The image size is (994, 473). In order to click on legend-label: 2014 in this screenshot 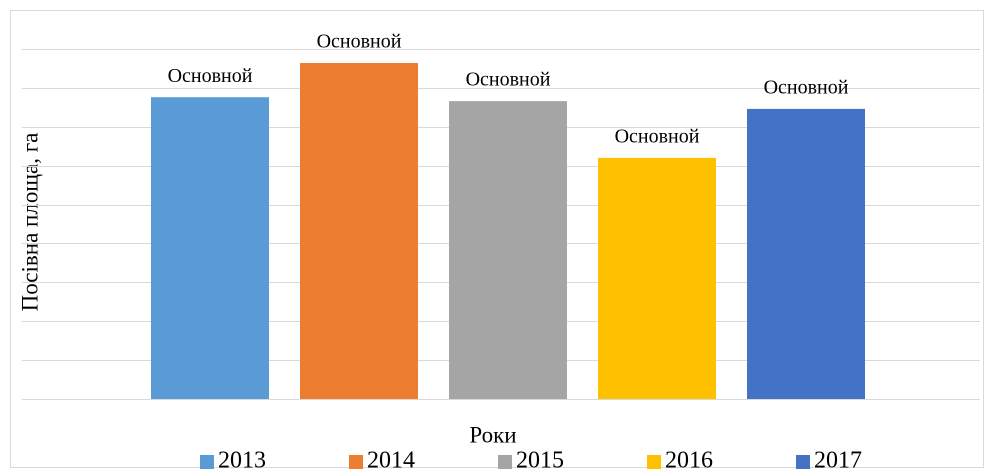, I will do `click(391, 460)`.